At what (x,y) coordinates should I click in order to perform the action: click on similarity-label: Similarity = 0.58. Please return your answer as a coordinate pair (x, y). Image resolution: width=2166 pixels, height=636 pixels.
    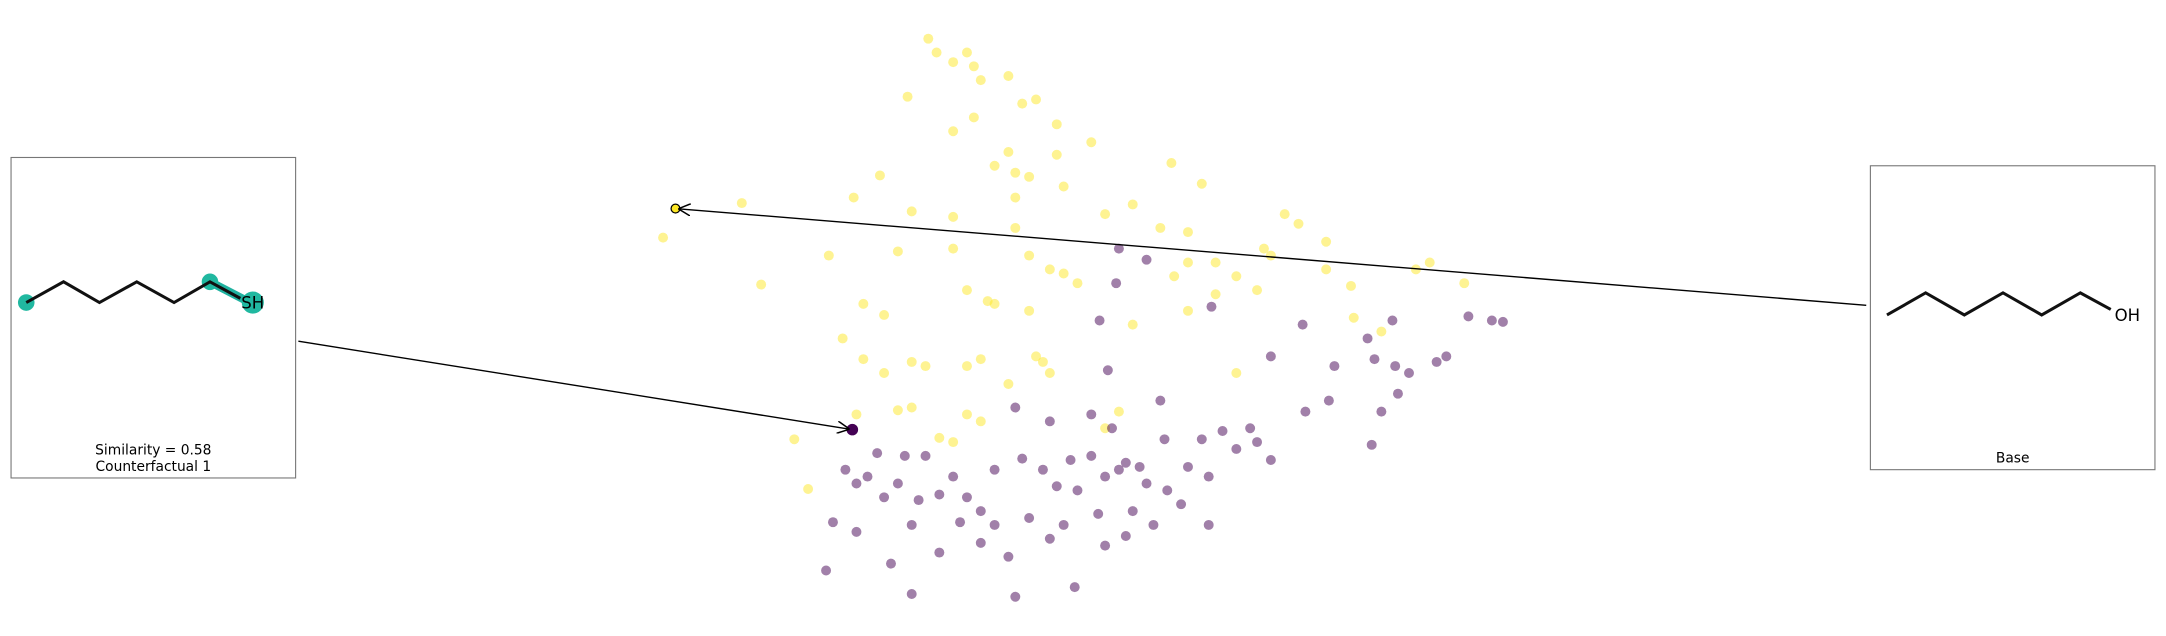
    Looking at the image, I should click on (153, 450).